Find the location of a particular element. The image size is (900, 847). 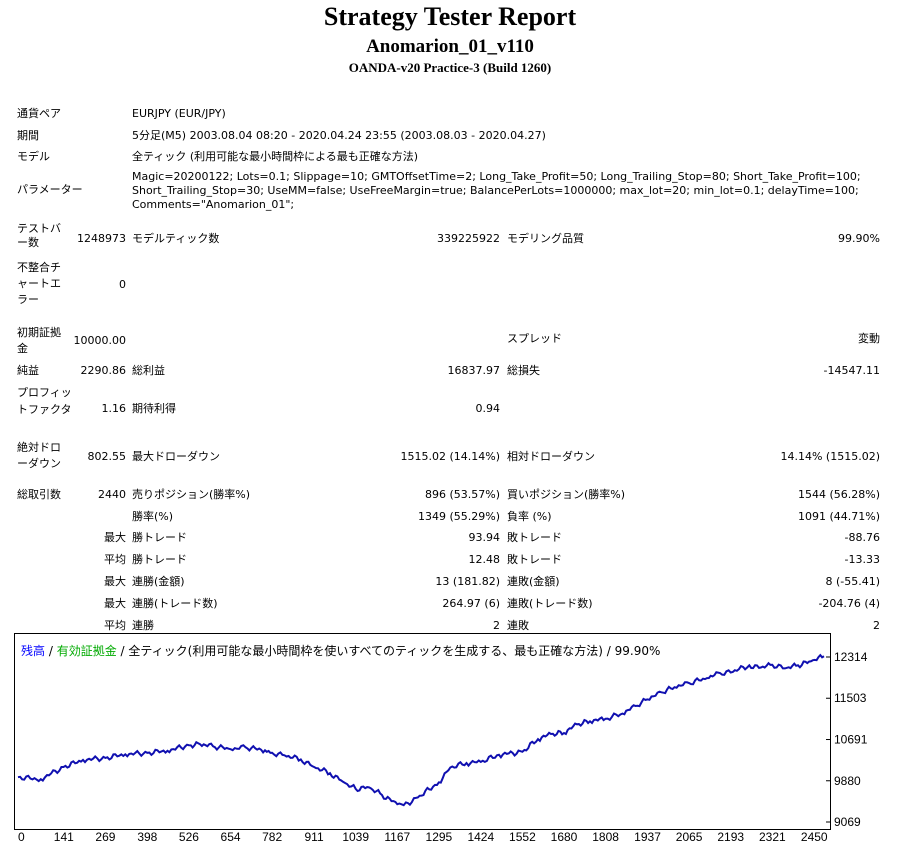

quality-value: 99.90% is located at coordinates (859, 238).